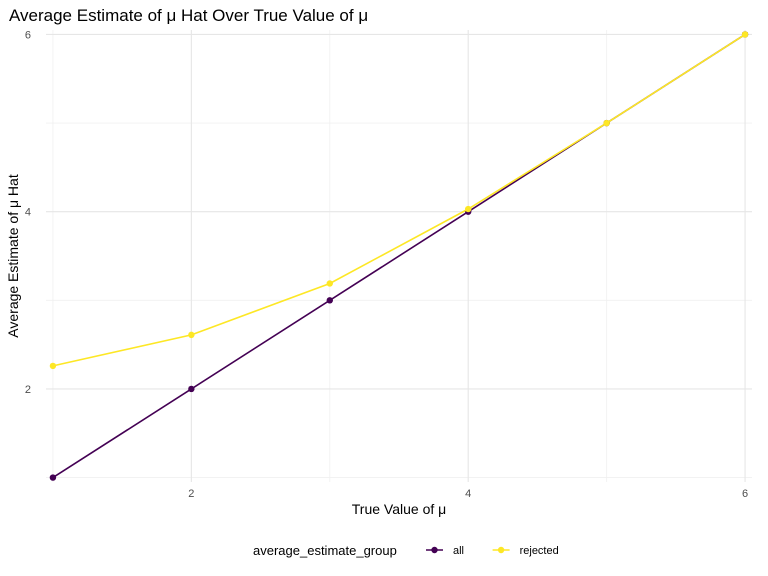  What do you see at coordinates (28, 35) in the screenshot?
I see `y-tick-label: 6` at bounding box center [28, 35].